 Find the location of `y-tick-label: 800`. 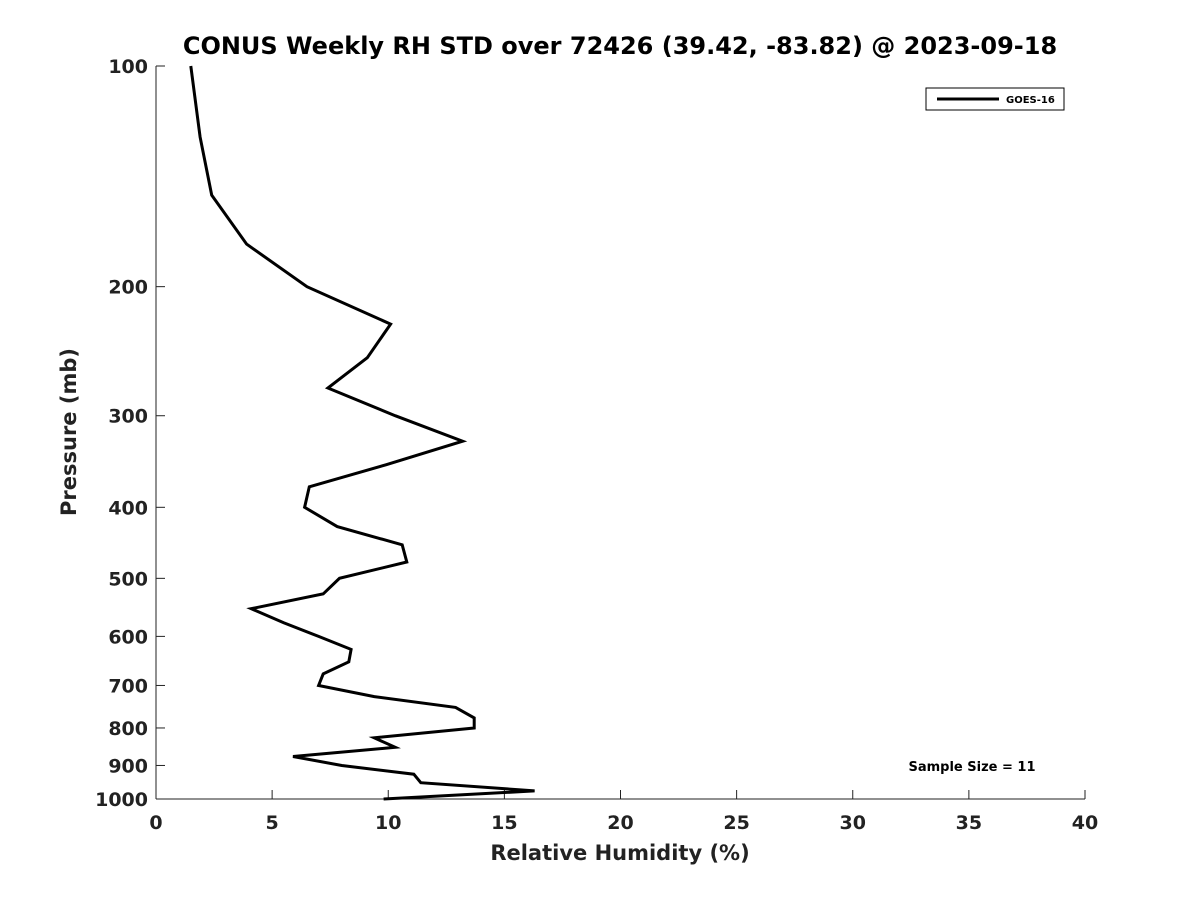

y-tick-label: 800 is located at coordinates (128, 729).